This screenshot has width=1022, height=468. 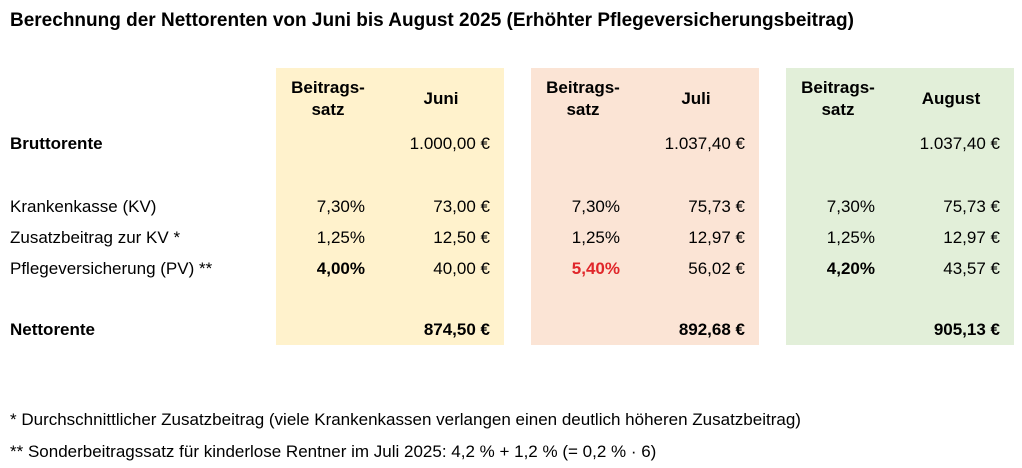 What do you see at coordinates (461, 237) in the screenshot?
I see `value-zusatz-juni: 12,50 €` at bounding box center [461, 237].